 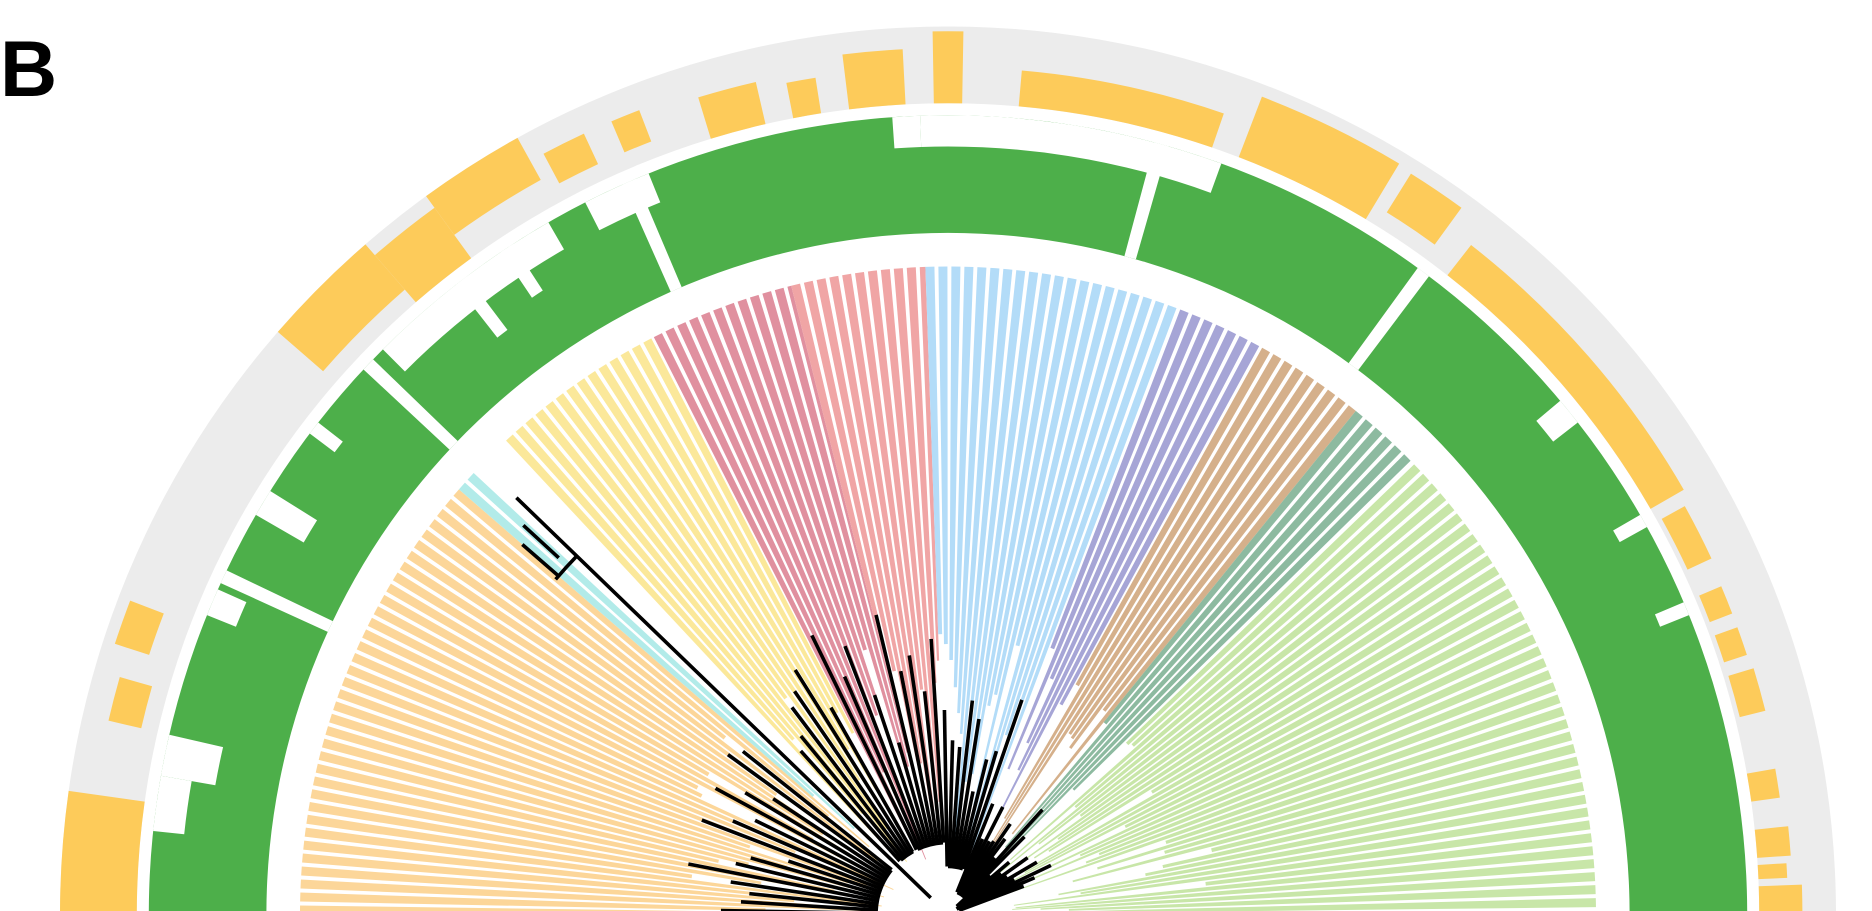 I want to click on panel-label: B, so click(x=28, y=68).